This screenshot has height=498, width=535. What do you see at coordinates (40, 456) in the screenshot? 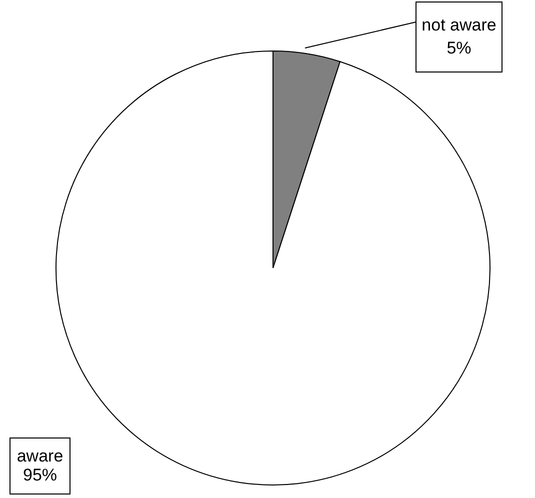
I see `slice-label: aware` at bounding box center [40, 456].